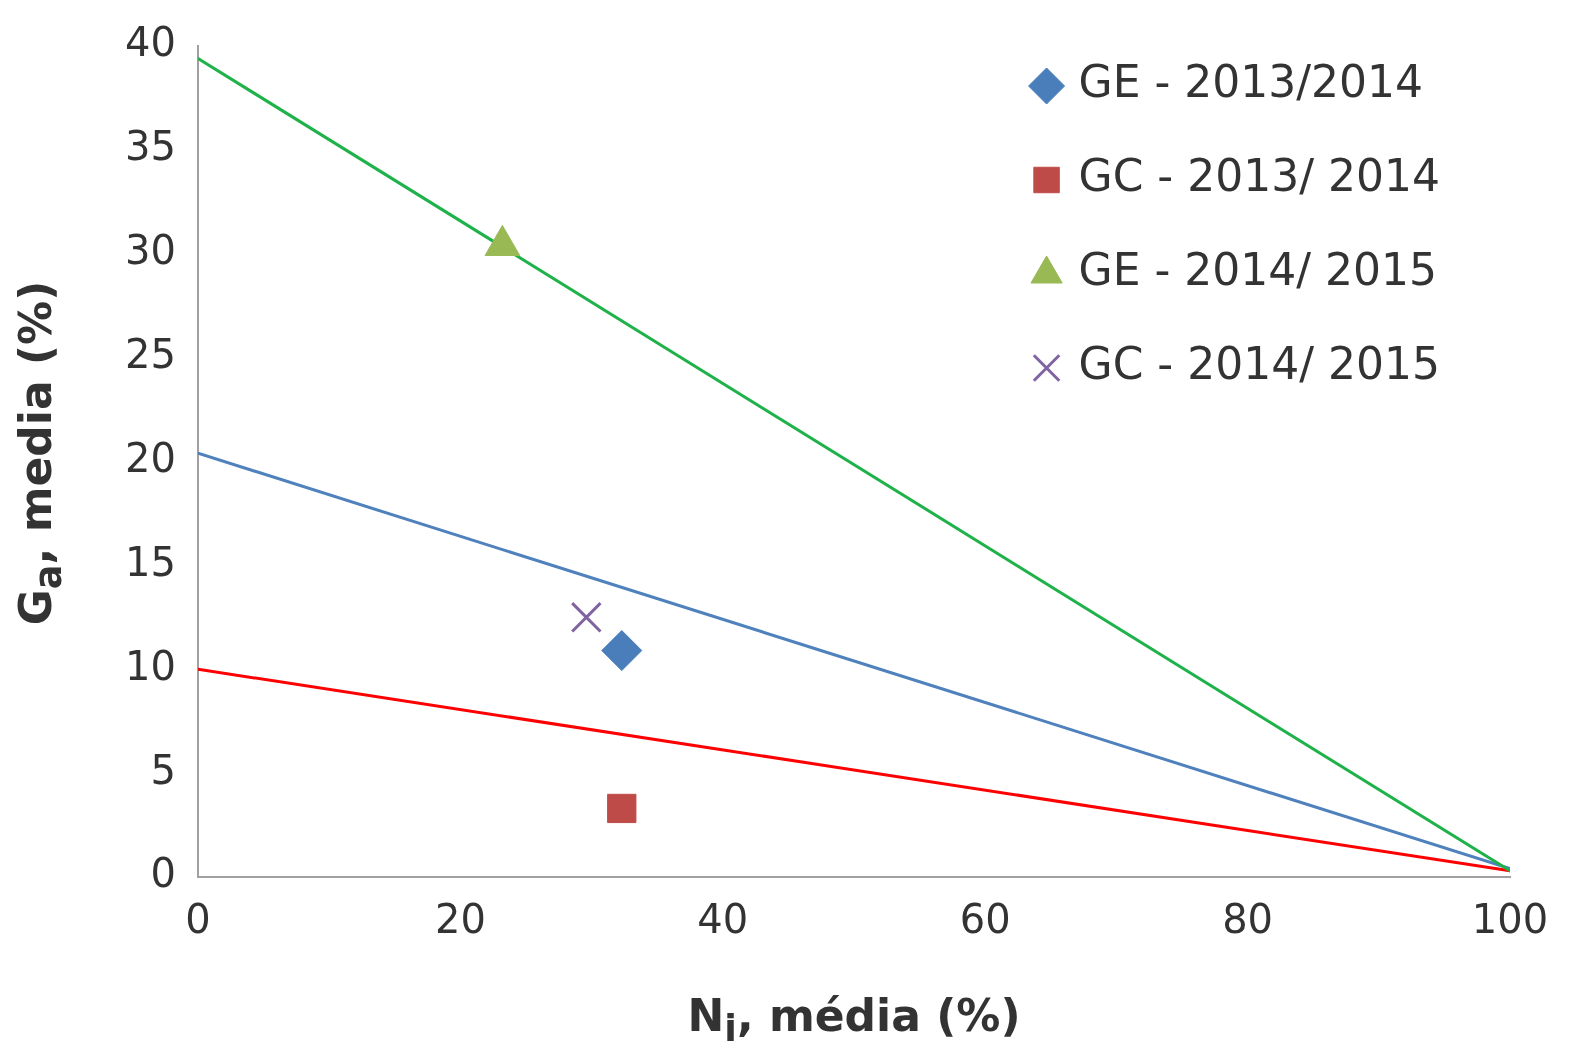  I want to click on legend-label: GE - 2013/2014, so click(1251, 82).